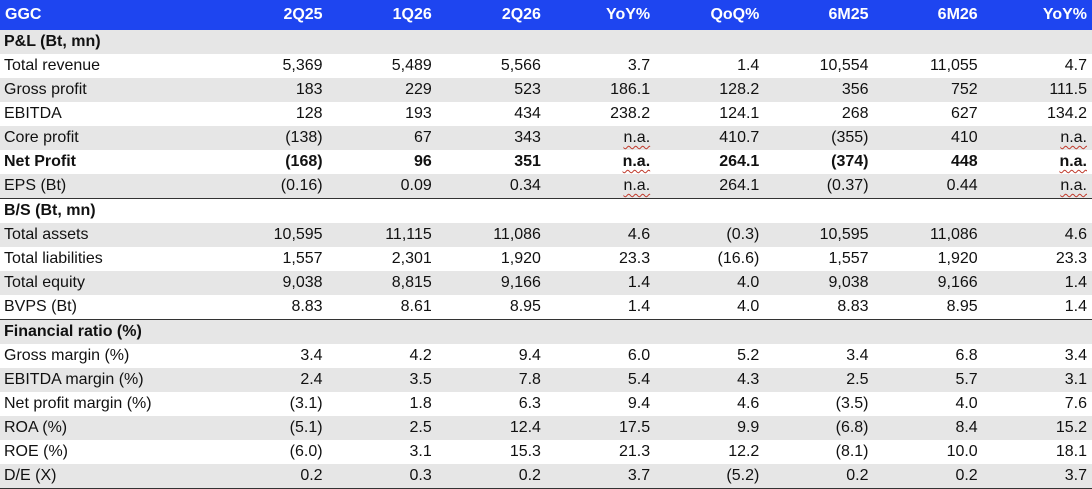  I want to click on cell-value: (138), so click(273, 138).